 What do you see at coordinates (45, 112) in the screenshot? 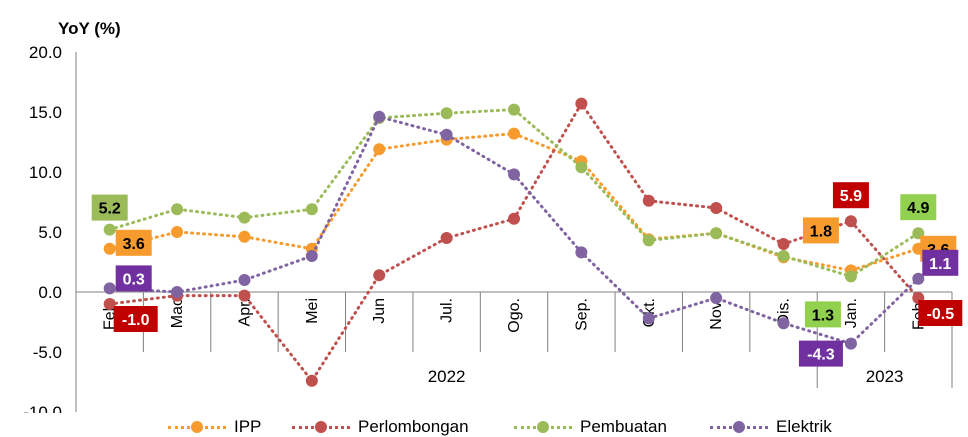
I see `y-tick-label: 15.0` at bounding box center [45, 112].